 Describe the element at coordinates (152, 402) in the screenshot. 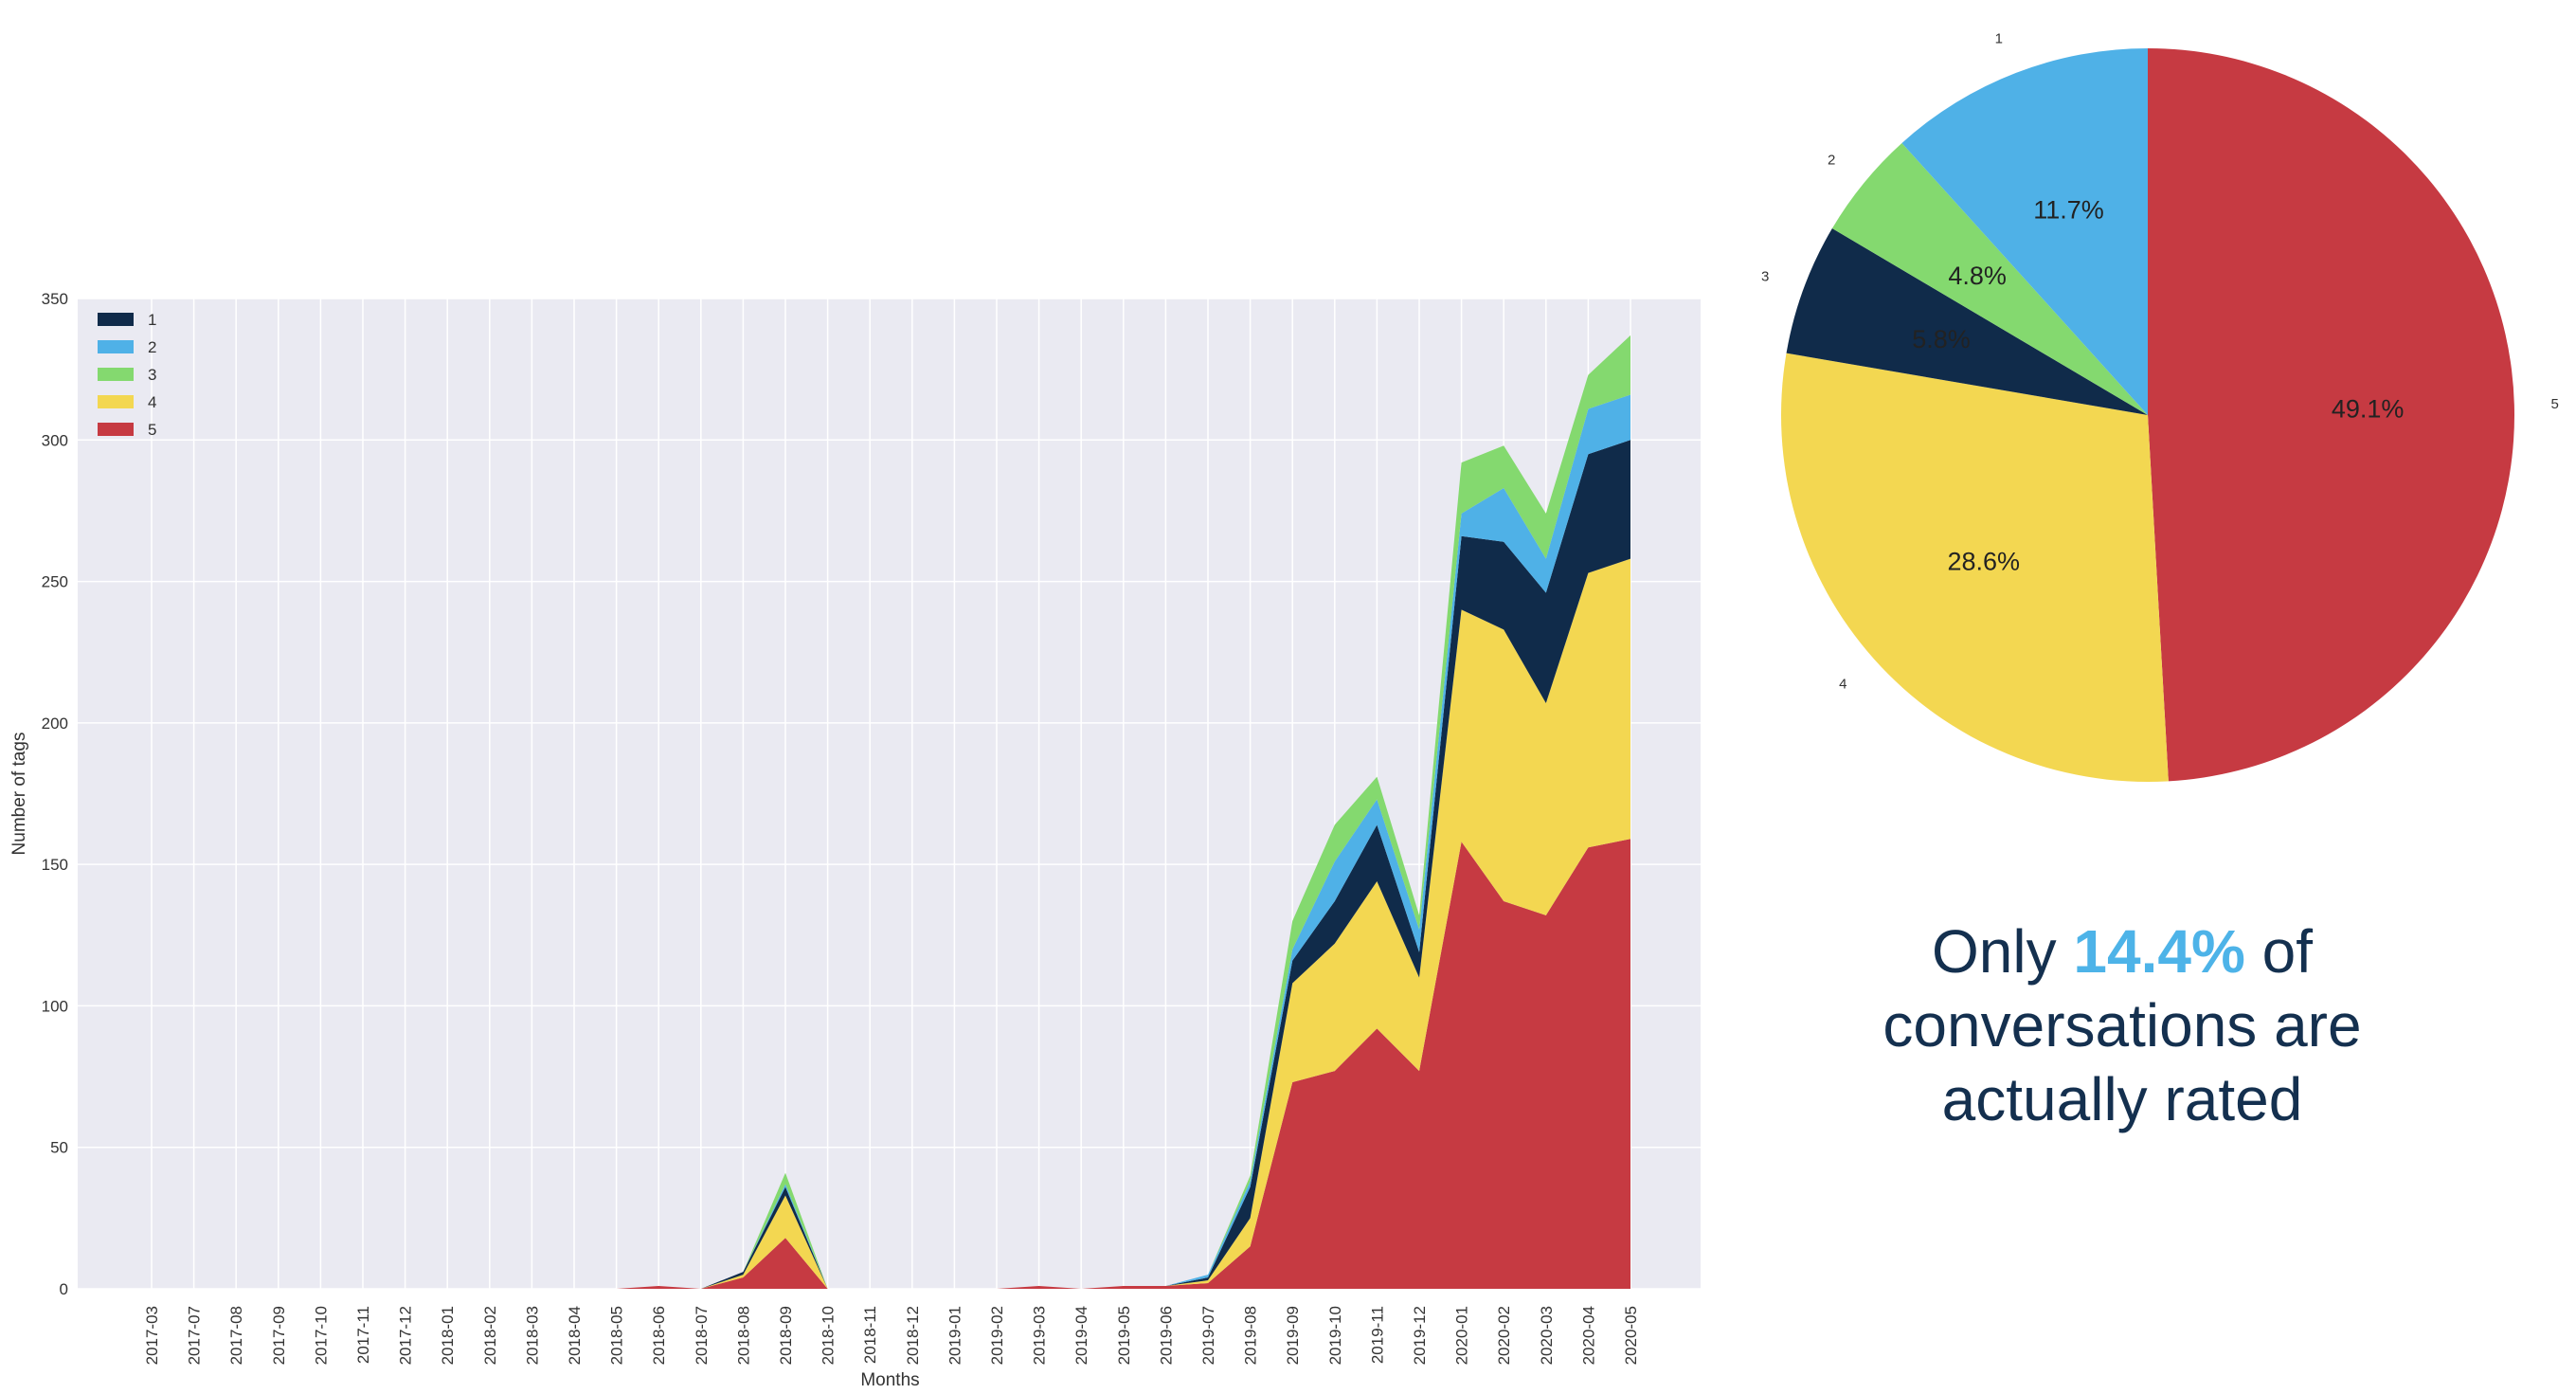

I see `legend-label: 4` at that location.